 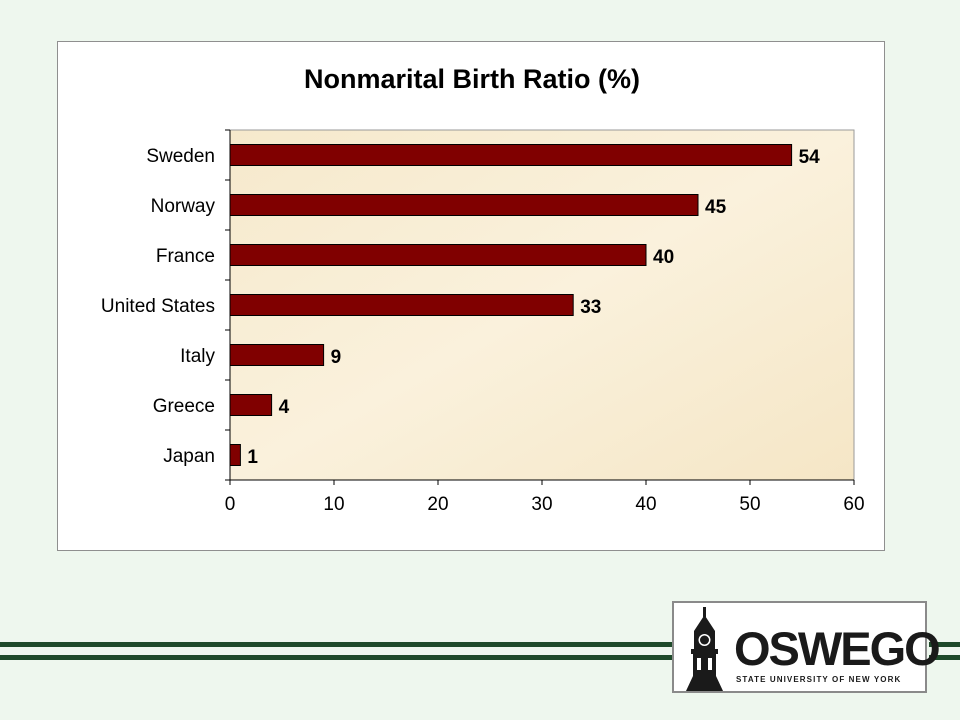 What do you see at coordinates (336, 357) in the screenshot?
I see `data-label: 9` at bounding box center [336, 357].